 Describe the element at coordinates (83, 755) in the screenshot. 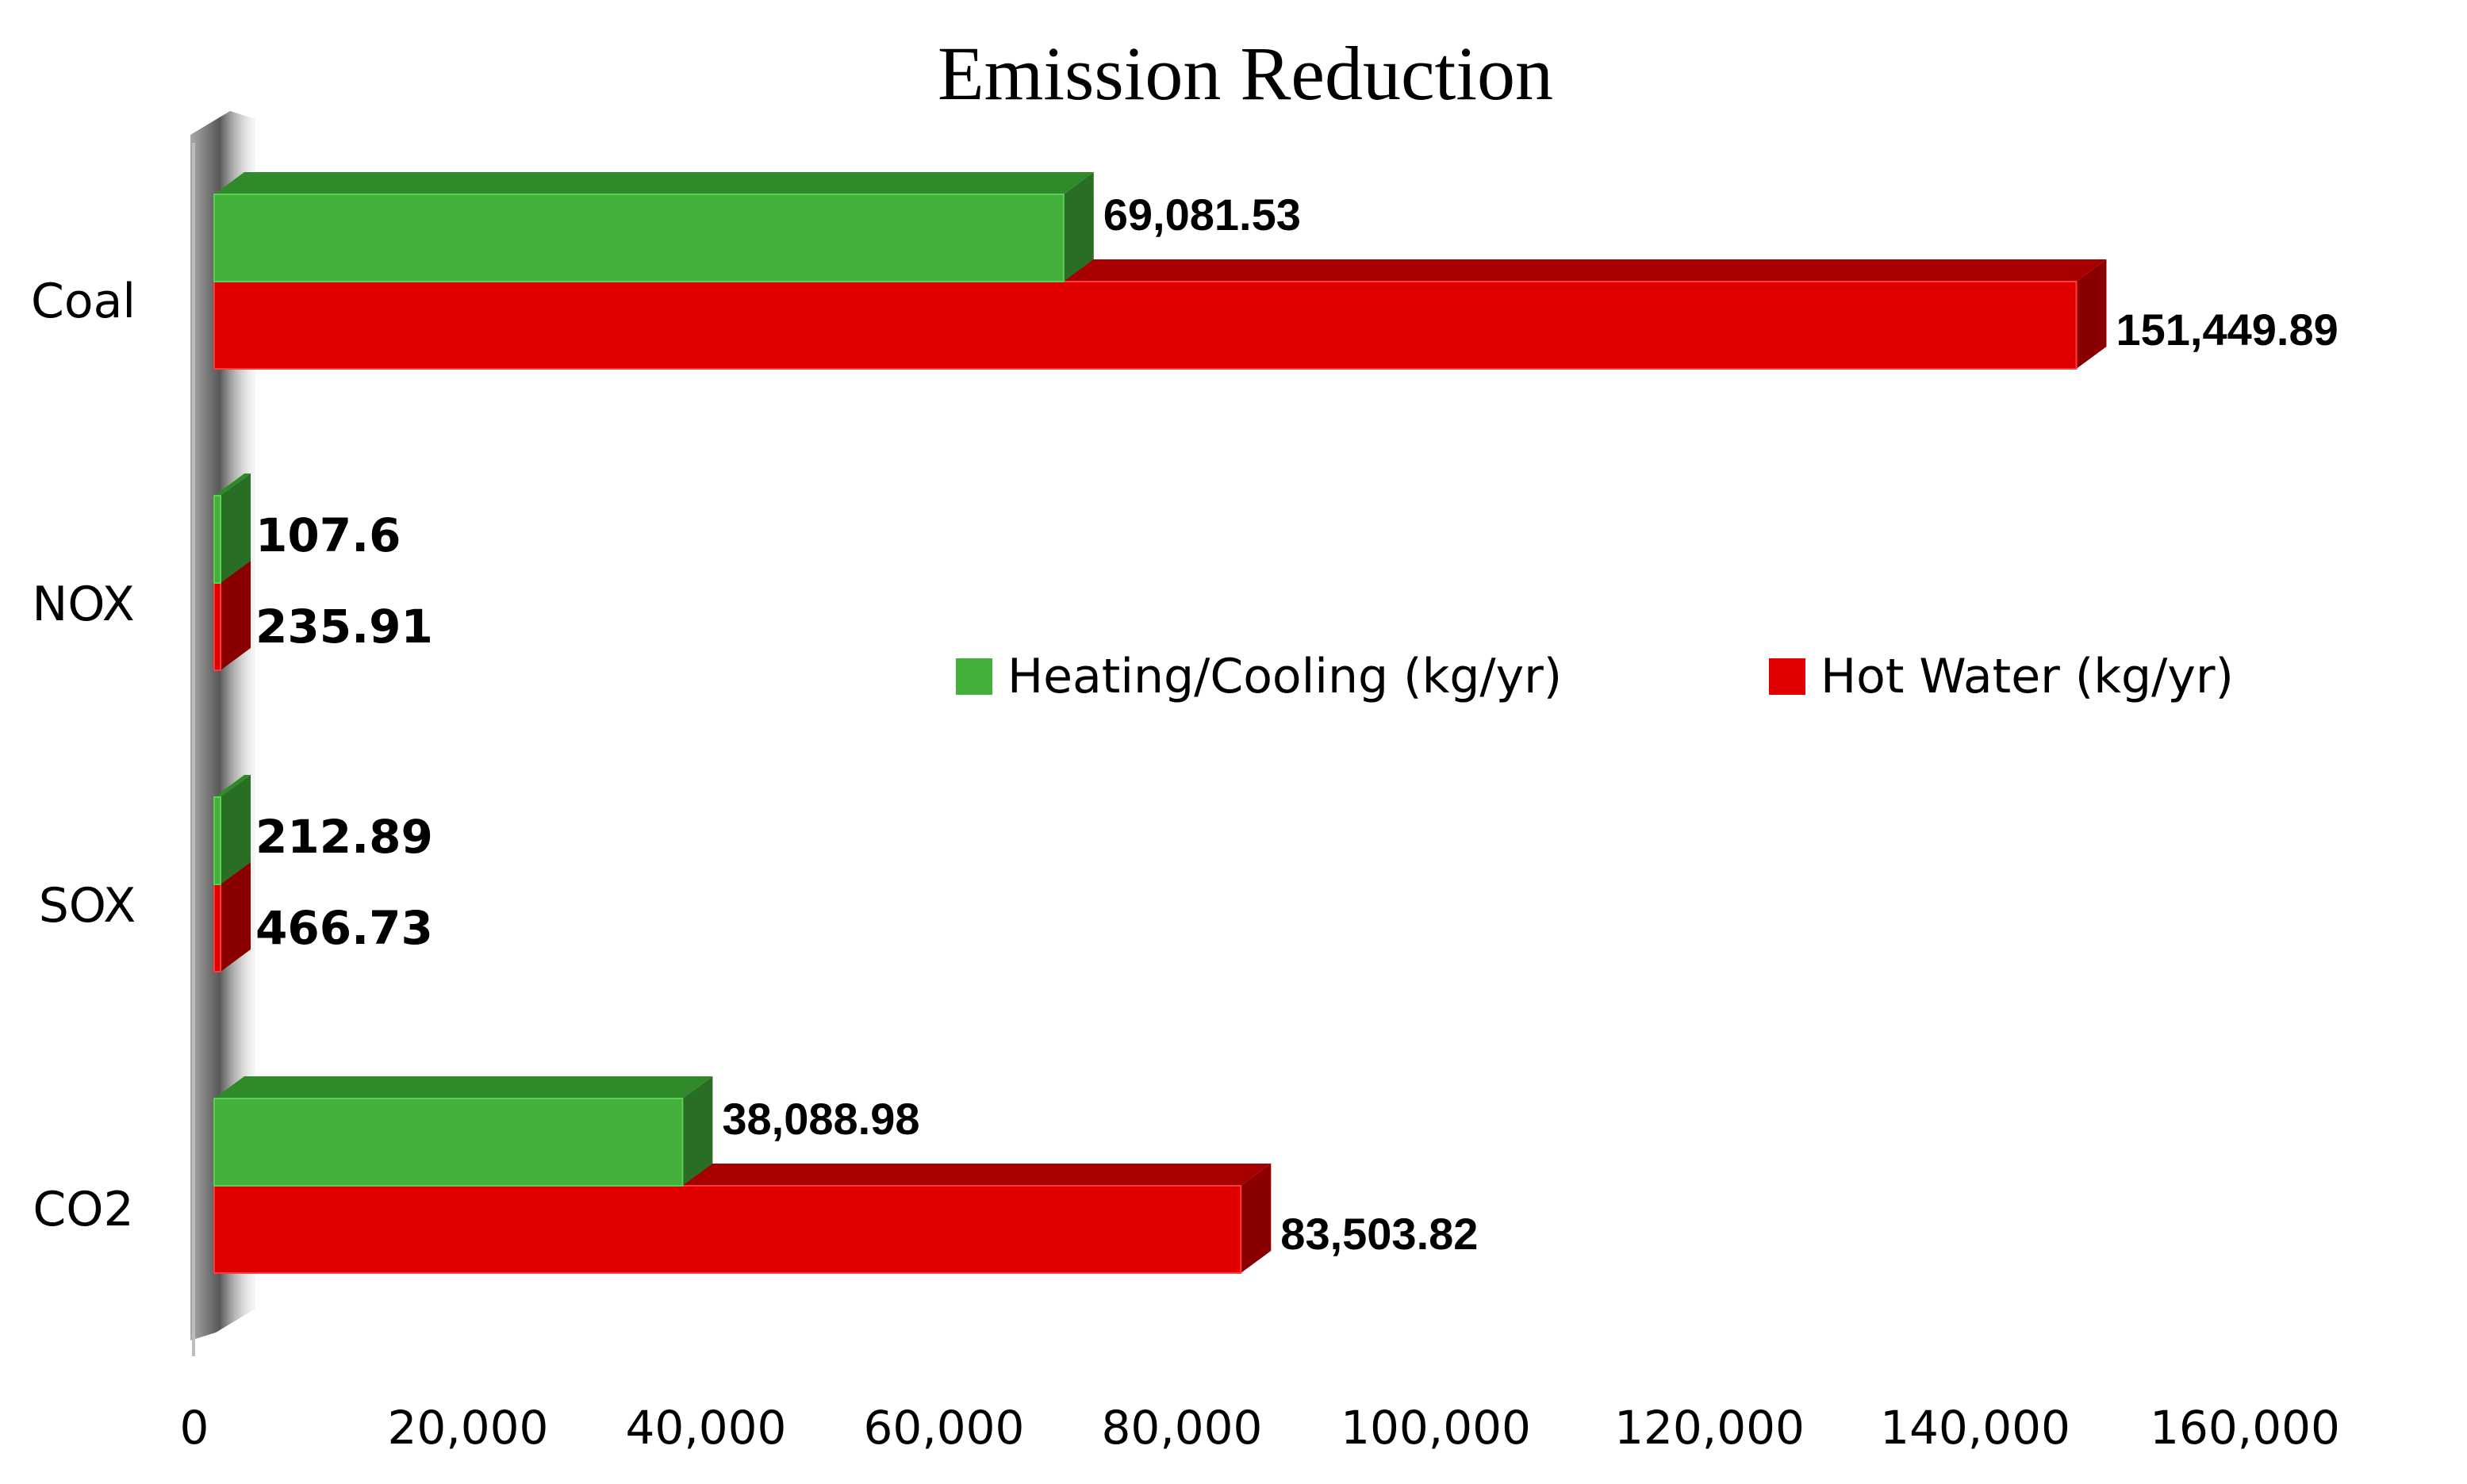

I see `category-axis: Coal NOX SOX CO2` at that location.